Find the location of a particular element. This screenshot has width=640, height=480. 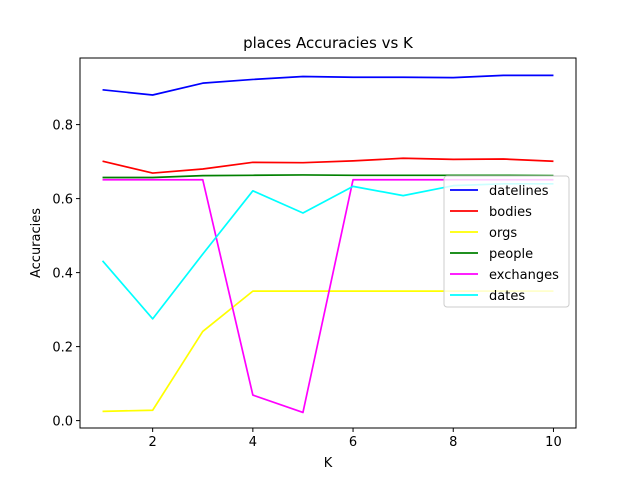

chart-title: places Accuracies vs K is located at coordinates (328, 43).